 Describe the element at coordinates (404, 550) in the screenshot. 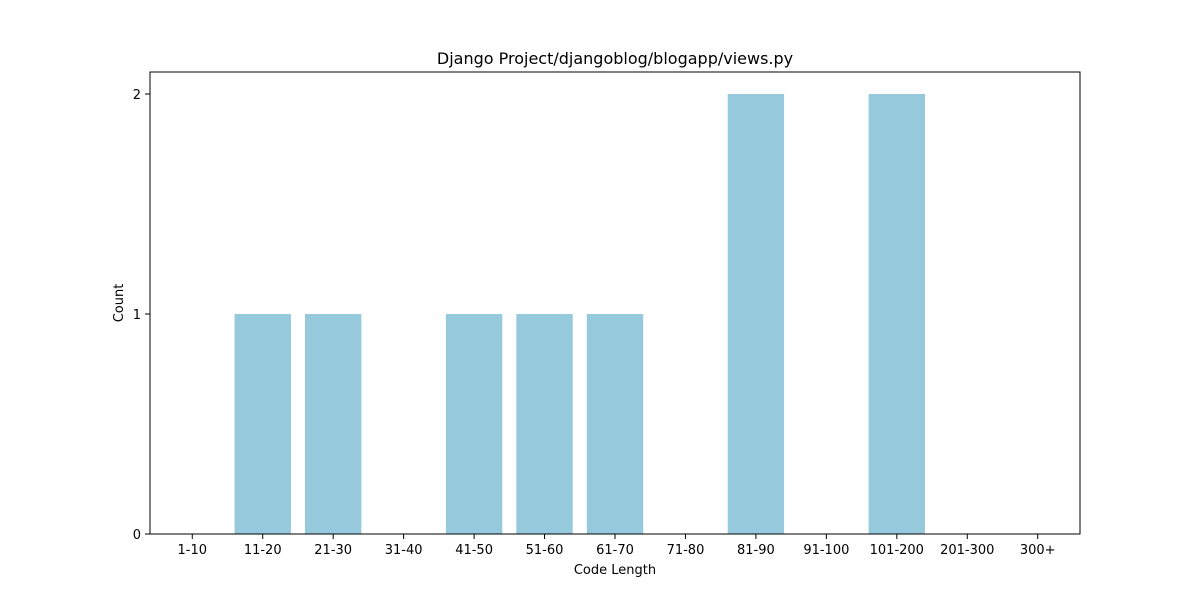

I see `x-tick-label: 31-40` at that location.